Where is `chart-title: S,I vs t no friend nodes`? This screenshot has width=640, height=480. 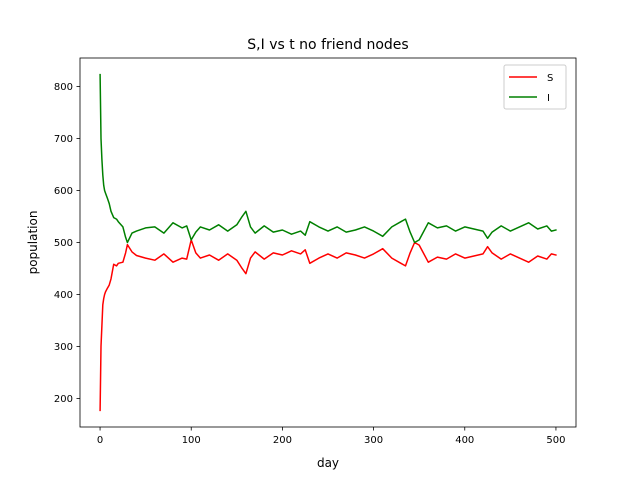
chart-title: S,I vs t no friend nodes is located at coordinates (327, 45).